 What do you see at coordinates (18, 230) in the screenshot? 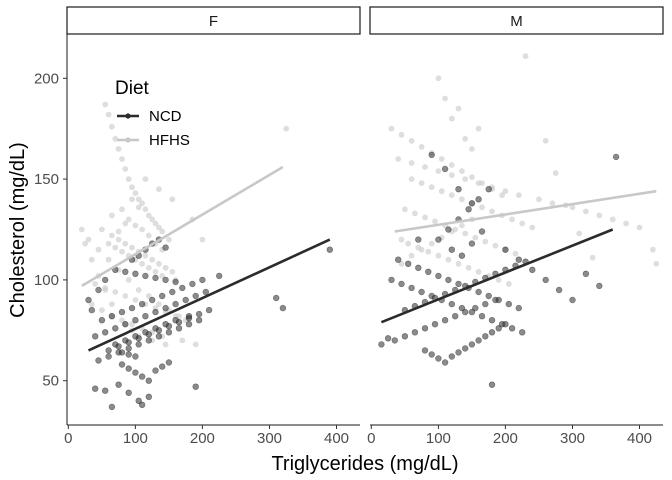
I see `y-axis-title: Cholesterol (mg/dL)` at bounding box center [18, 230].